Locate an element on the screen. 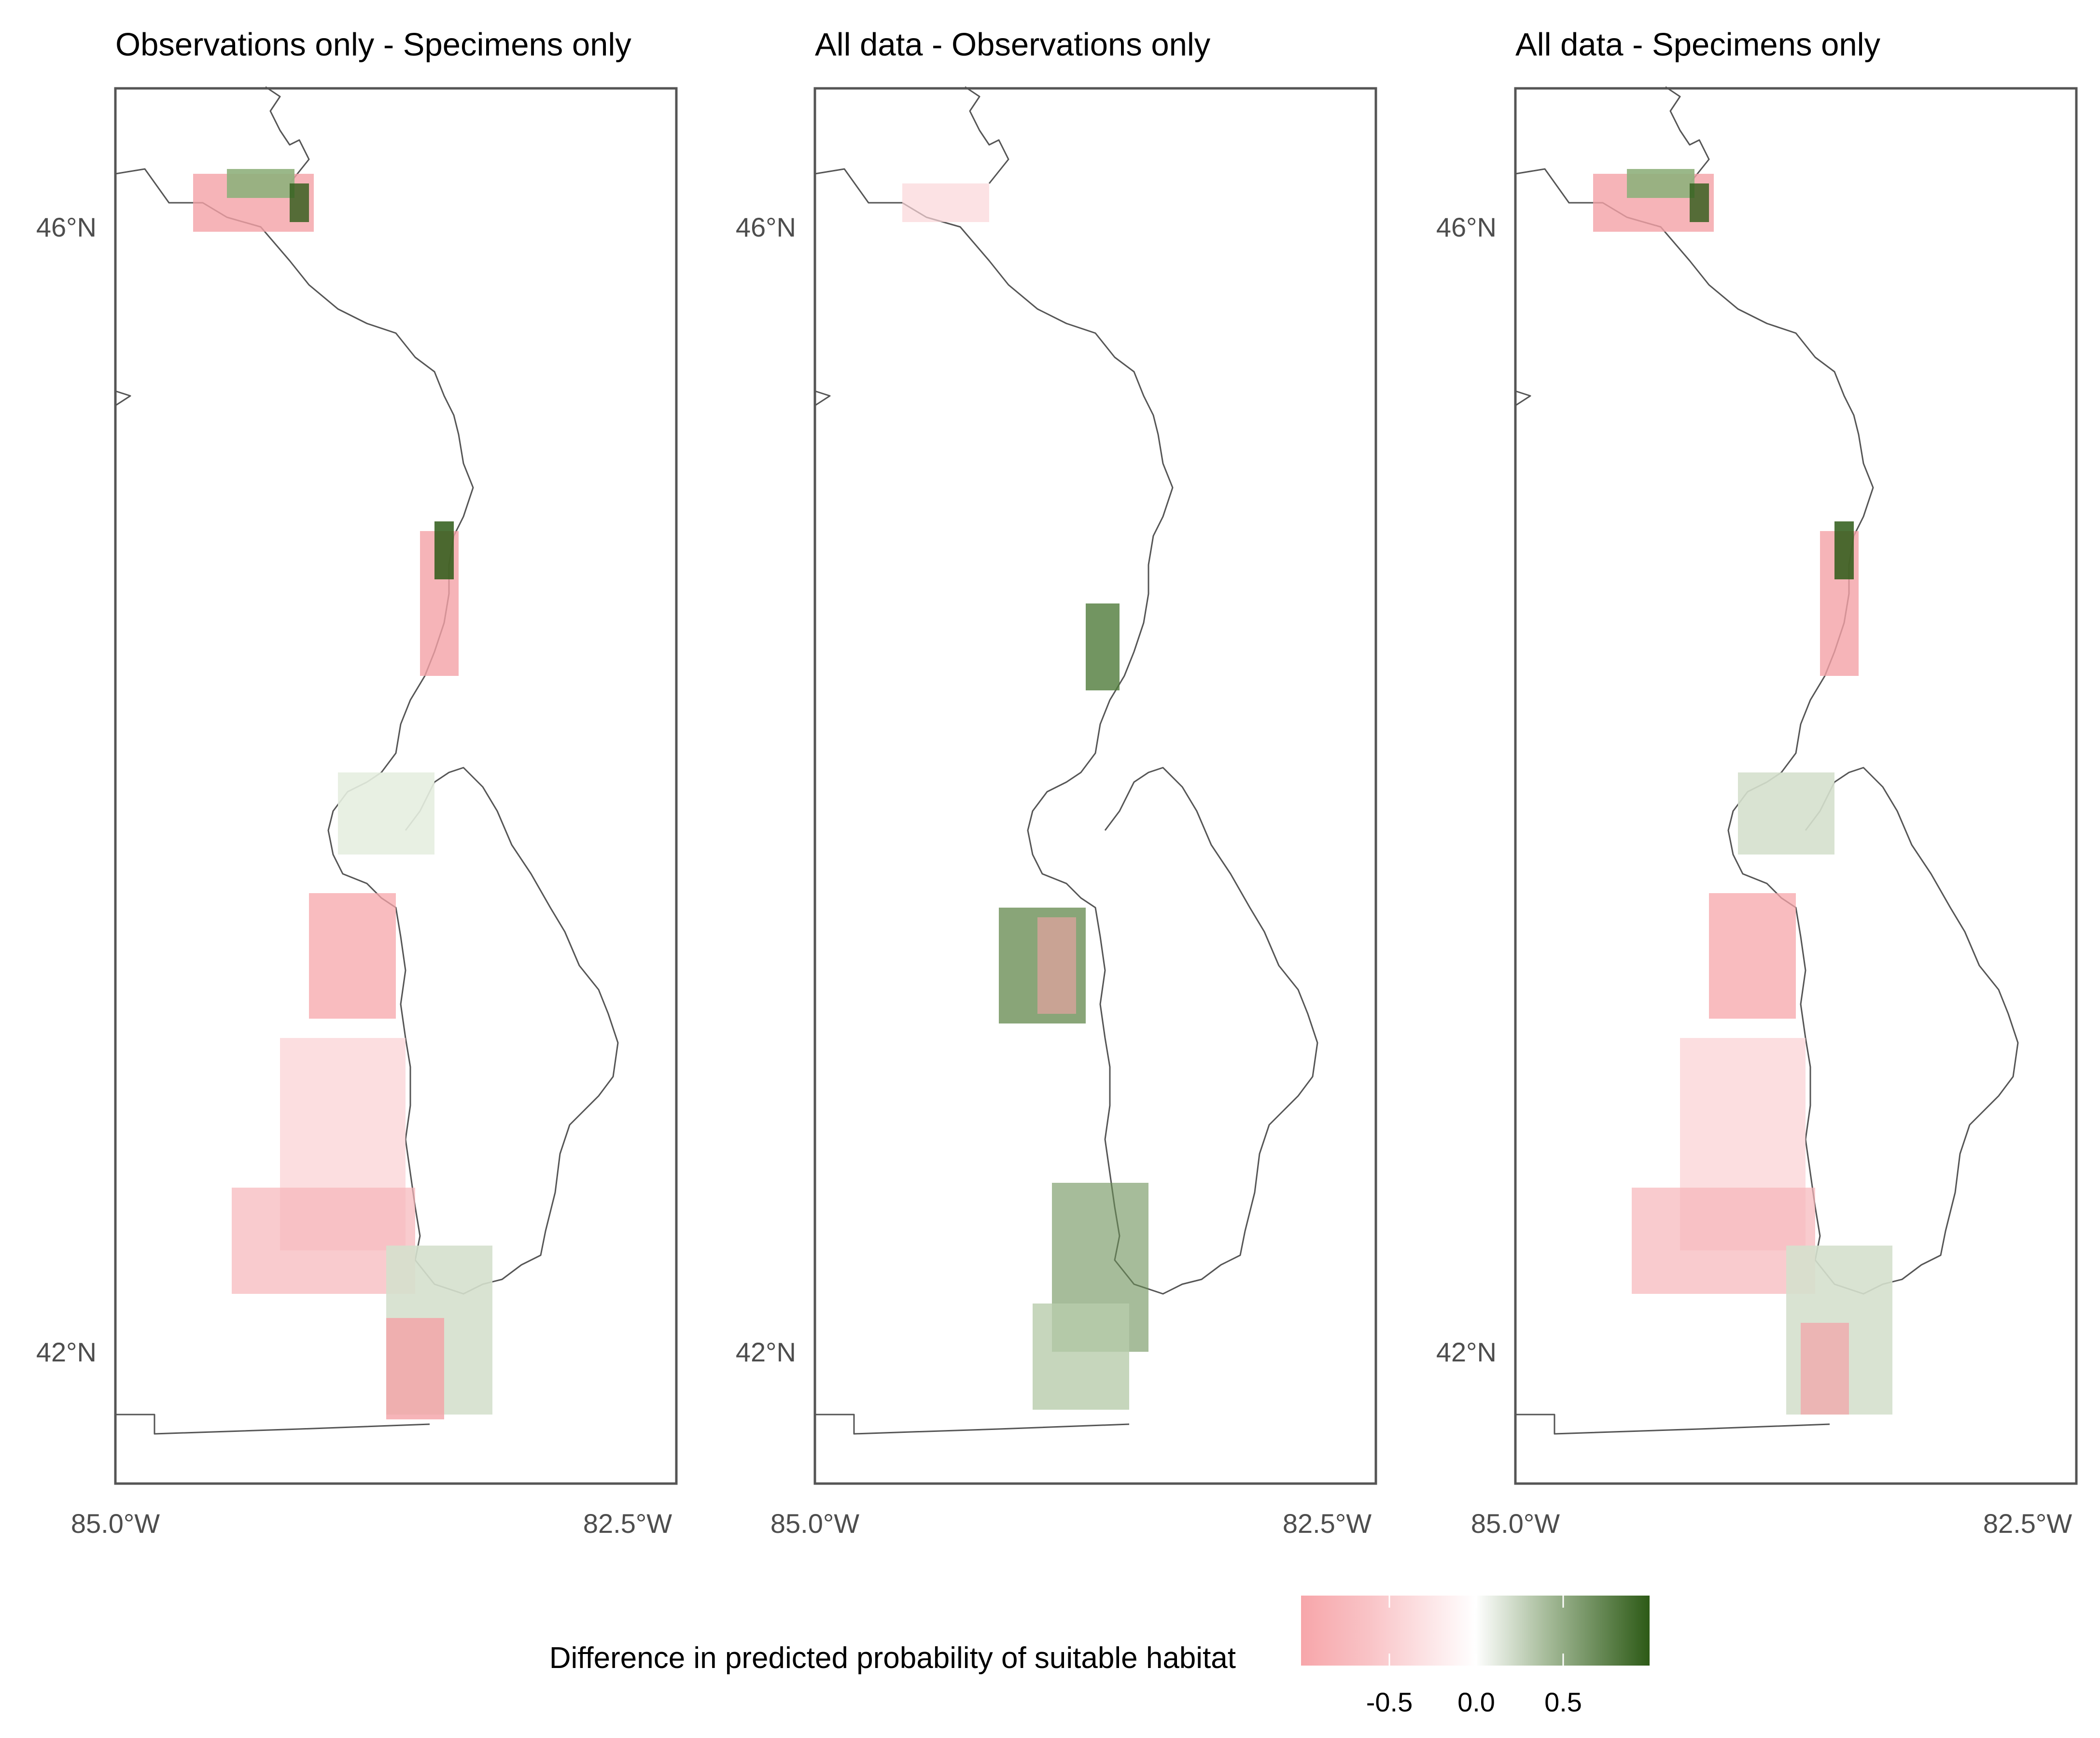 The image size is (2100, 1738). panel-title: Observations only - Specimens only is located at coordinates (373, 45).